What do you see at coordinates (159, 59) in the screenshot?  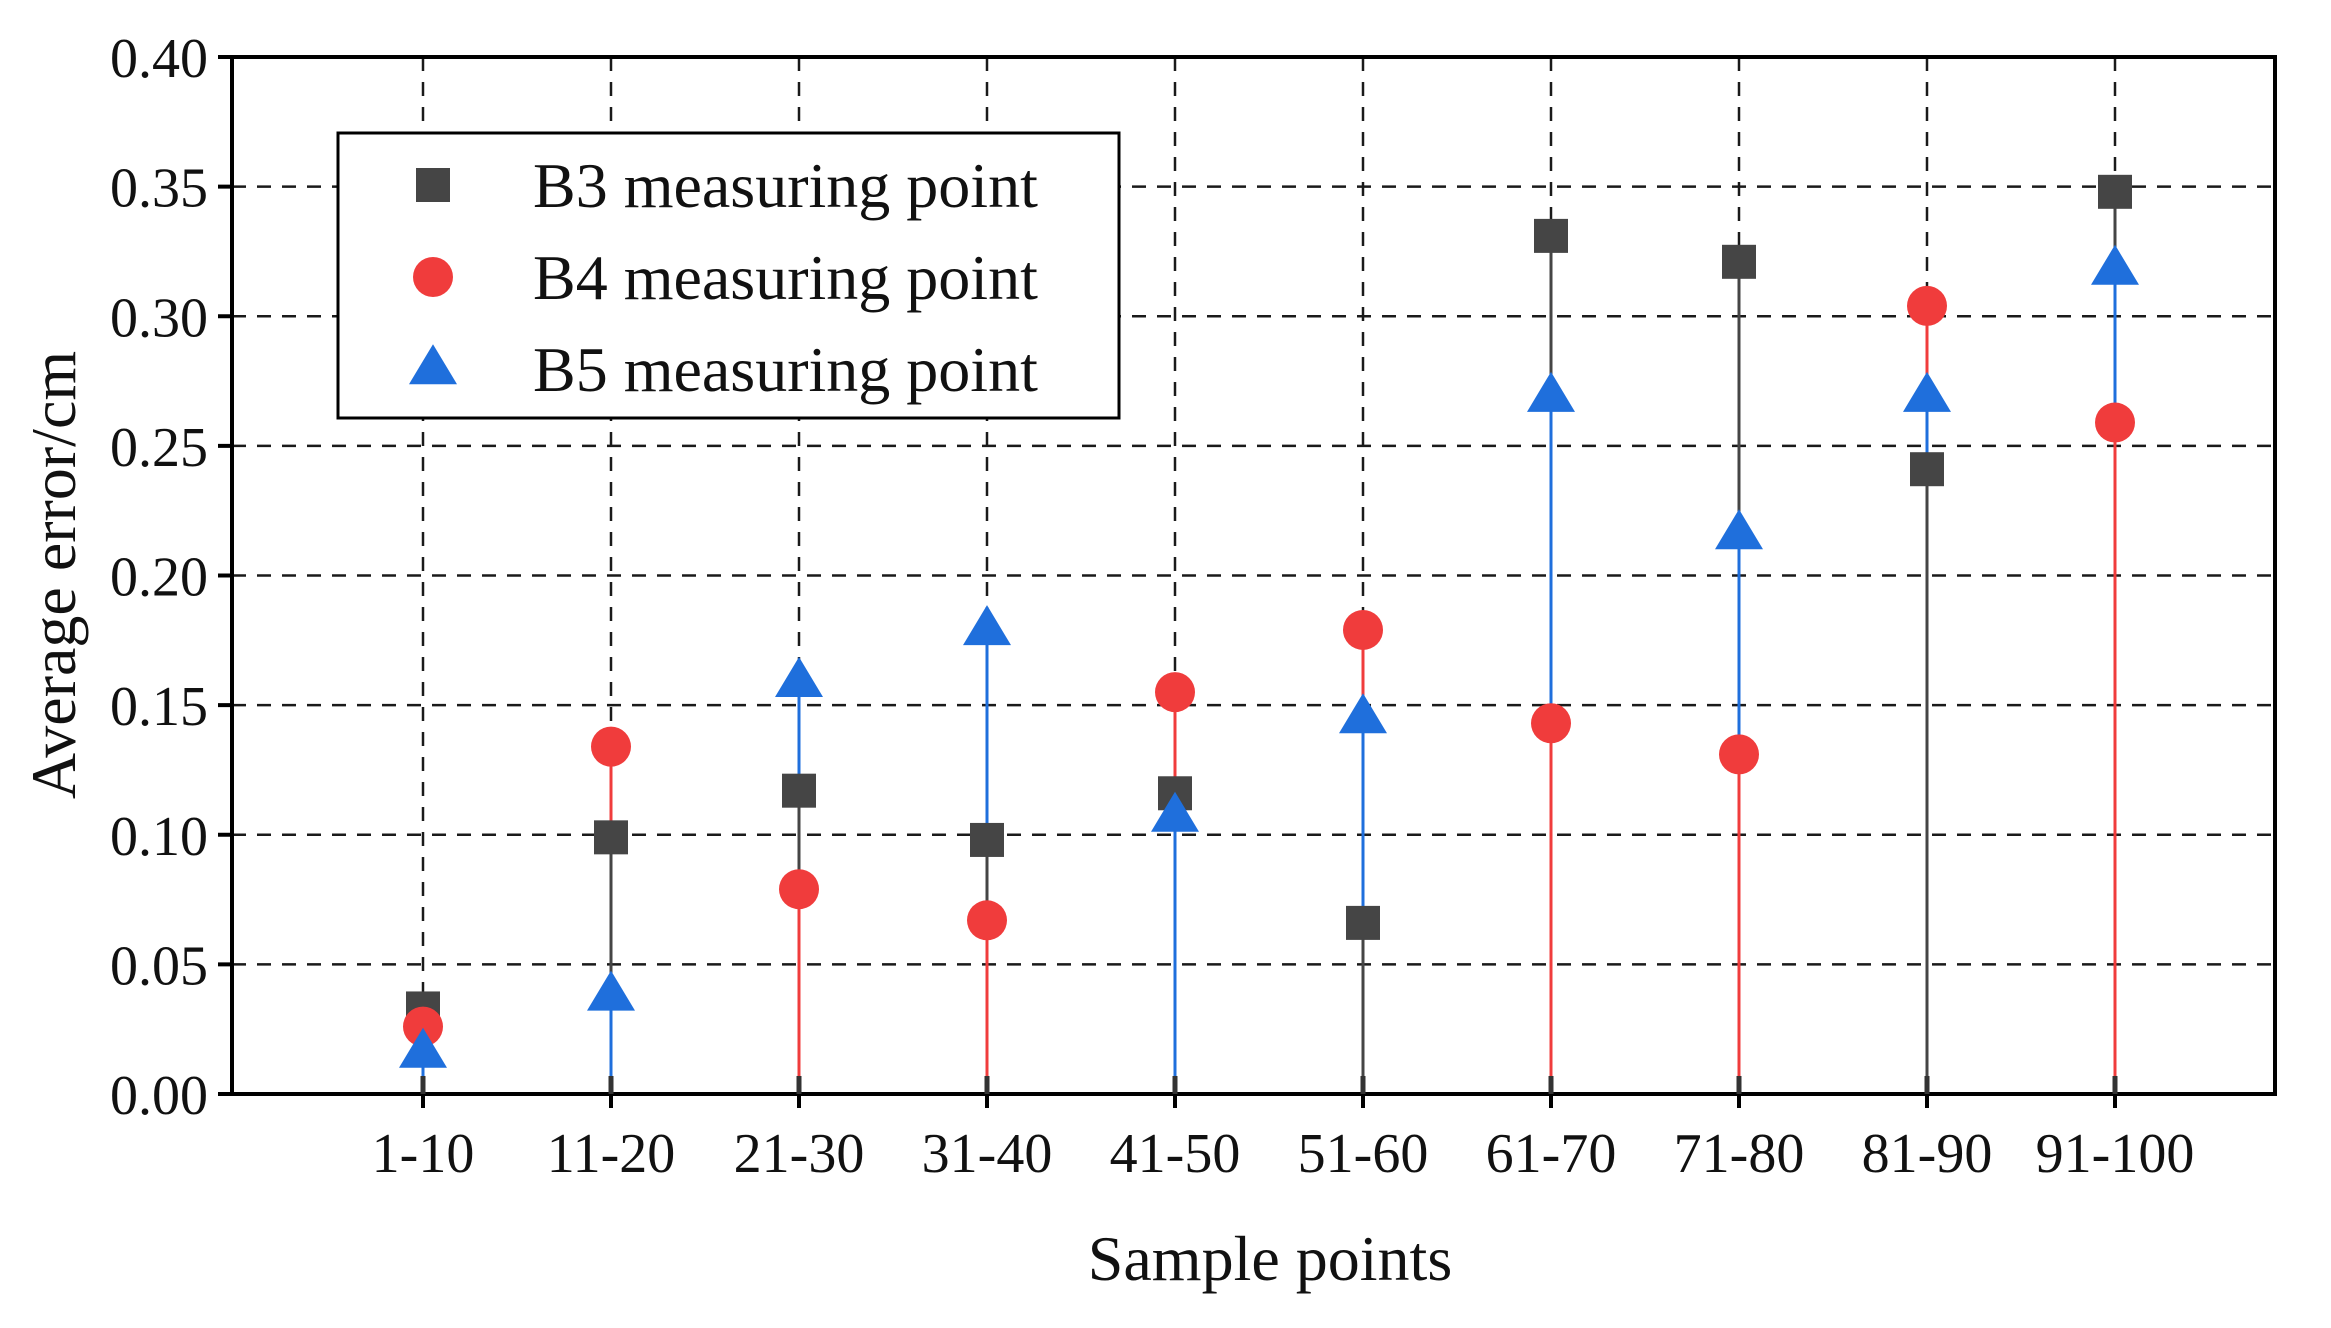 I see `y-tick-label: 0.40` at bounding box center [159, 59].